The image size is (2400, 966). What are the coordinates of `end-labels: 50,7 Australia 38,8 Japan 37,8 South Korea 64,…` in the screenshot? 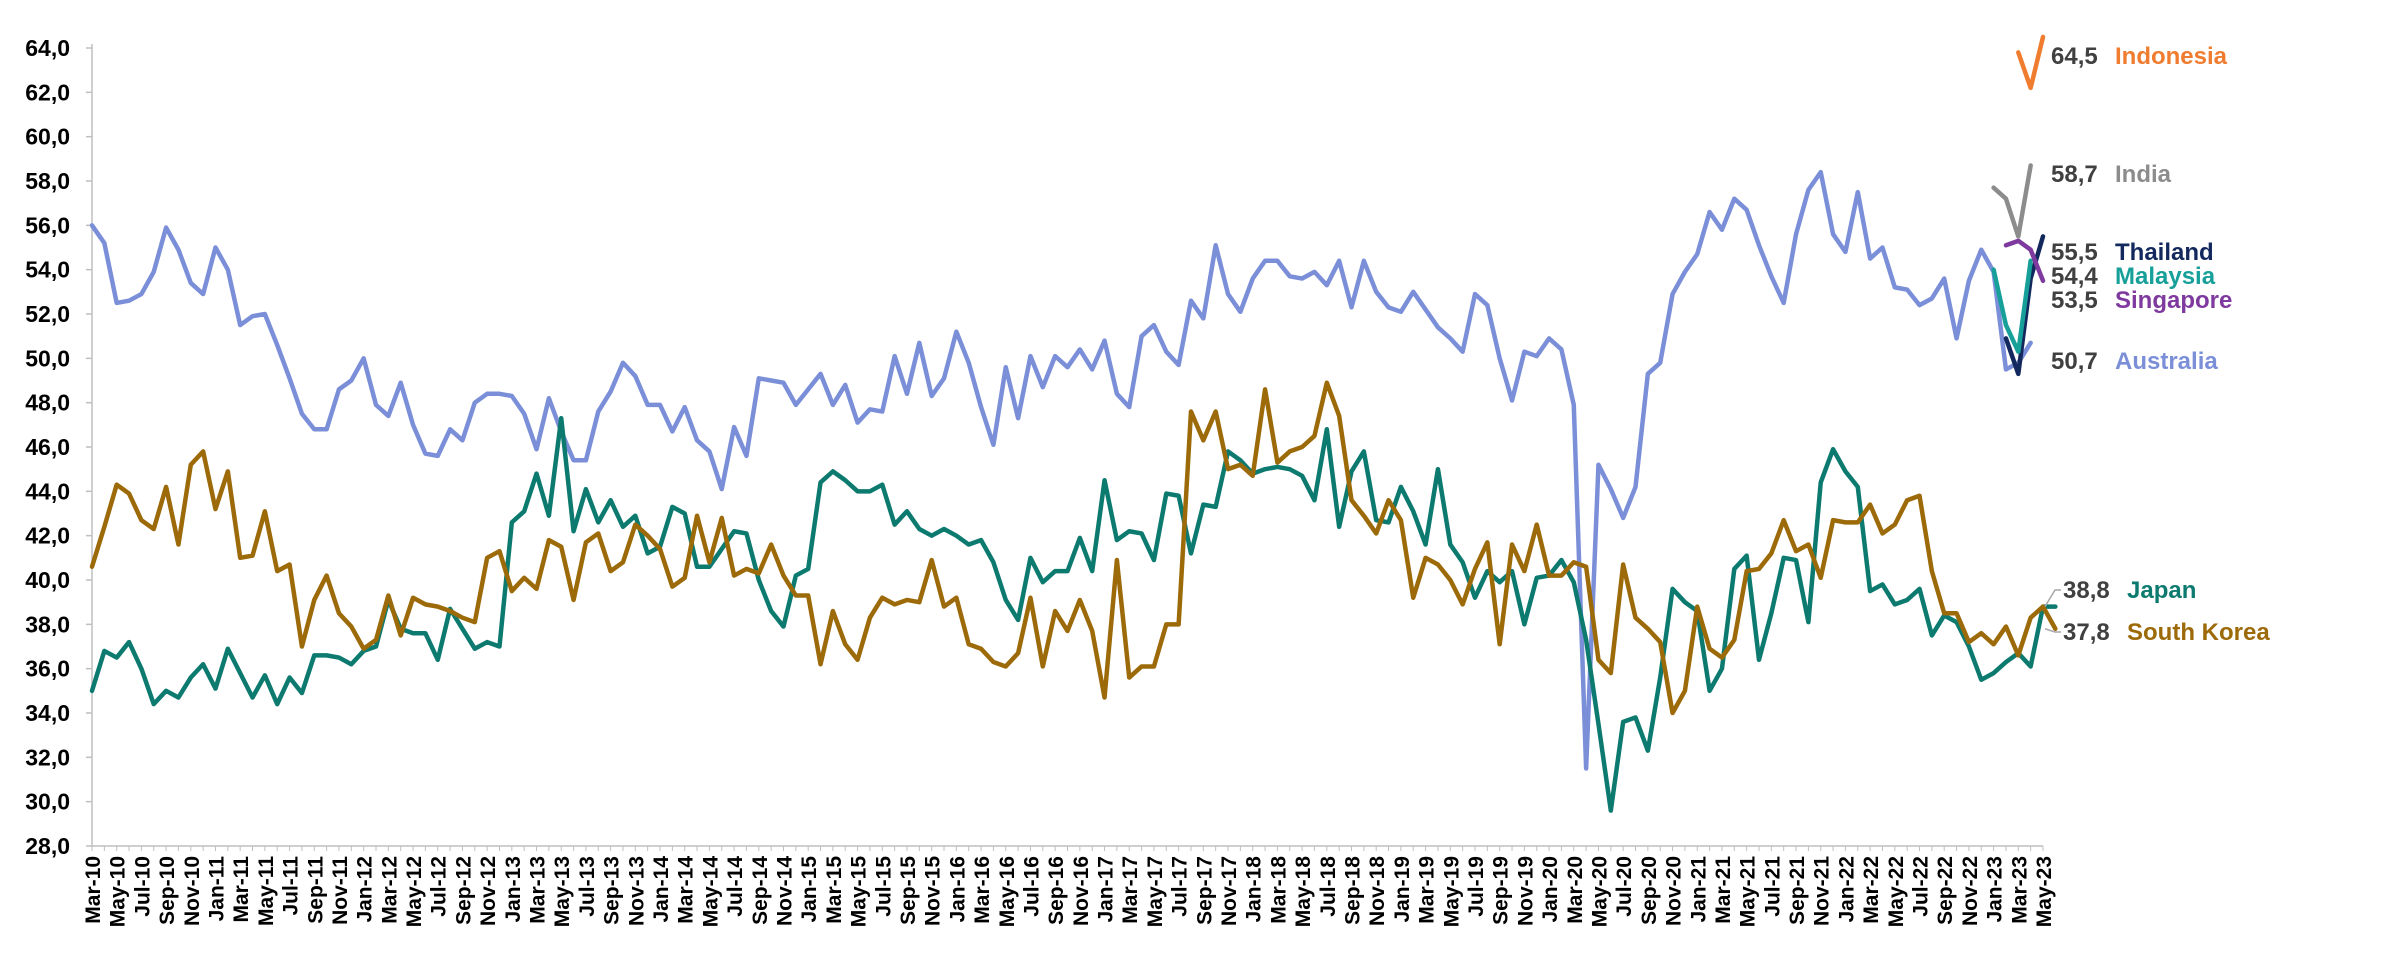 It's located at (2157, 344).